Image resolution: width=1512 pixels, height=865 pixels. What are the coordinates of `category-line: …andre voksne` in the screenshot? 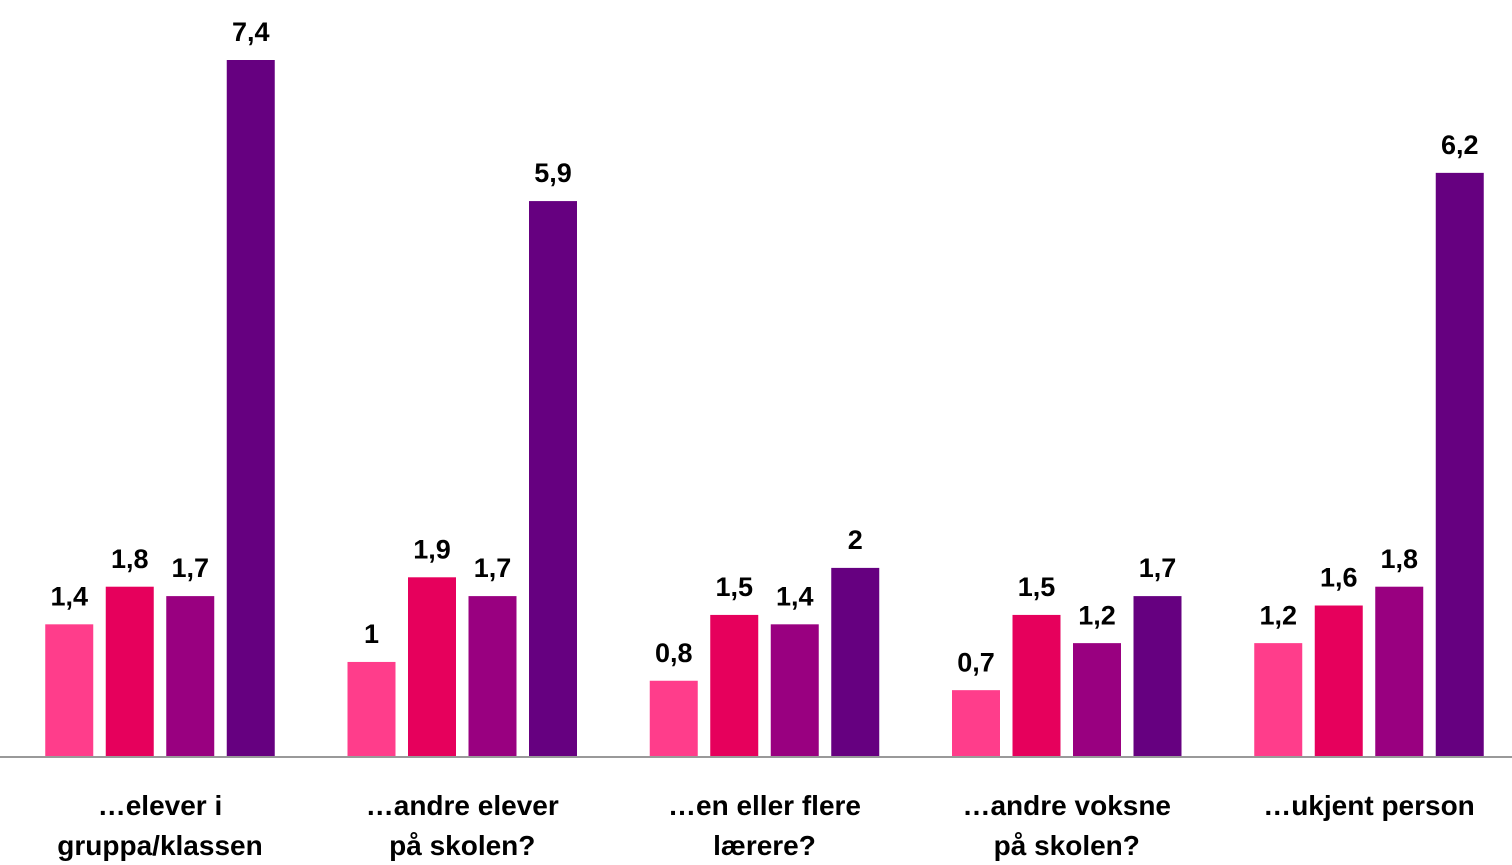 It's located at (1066, 805).